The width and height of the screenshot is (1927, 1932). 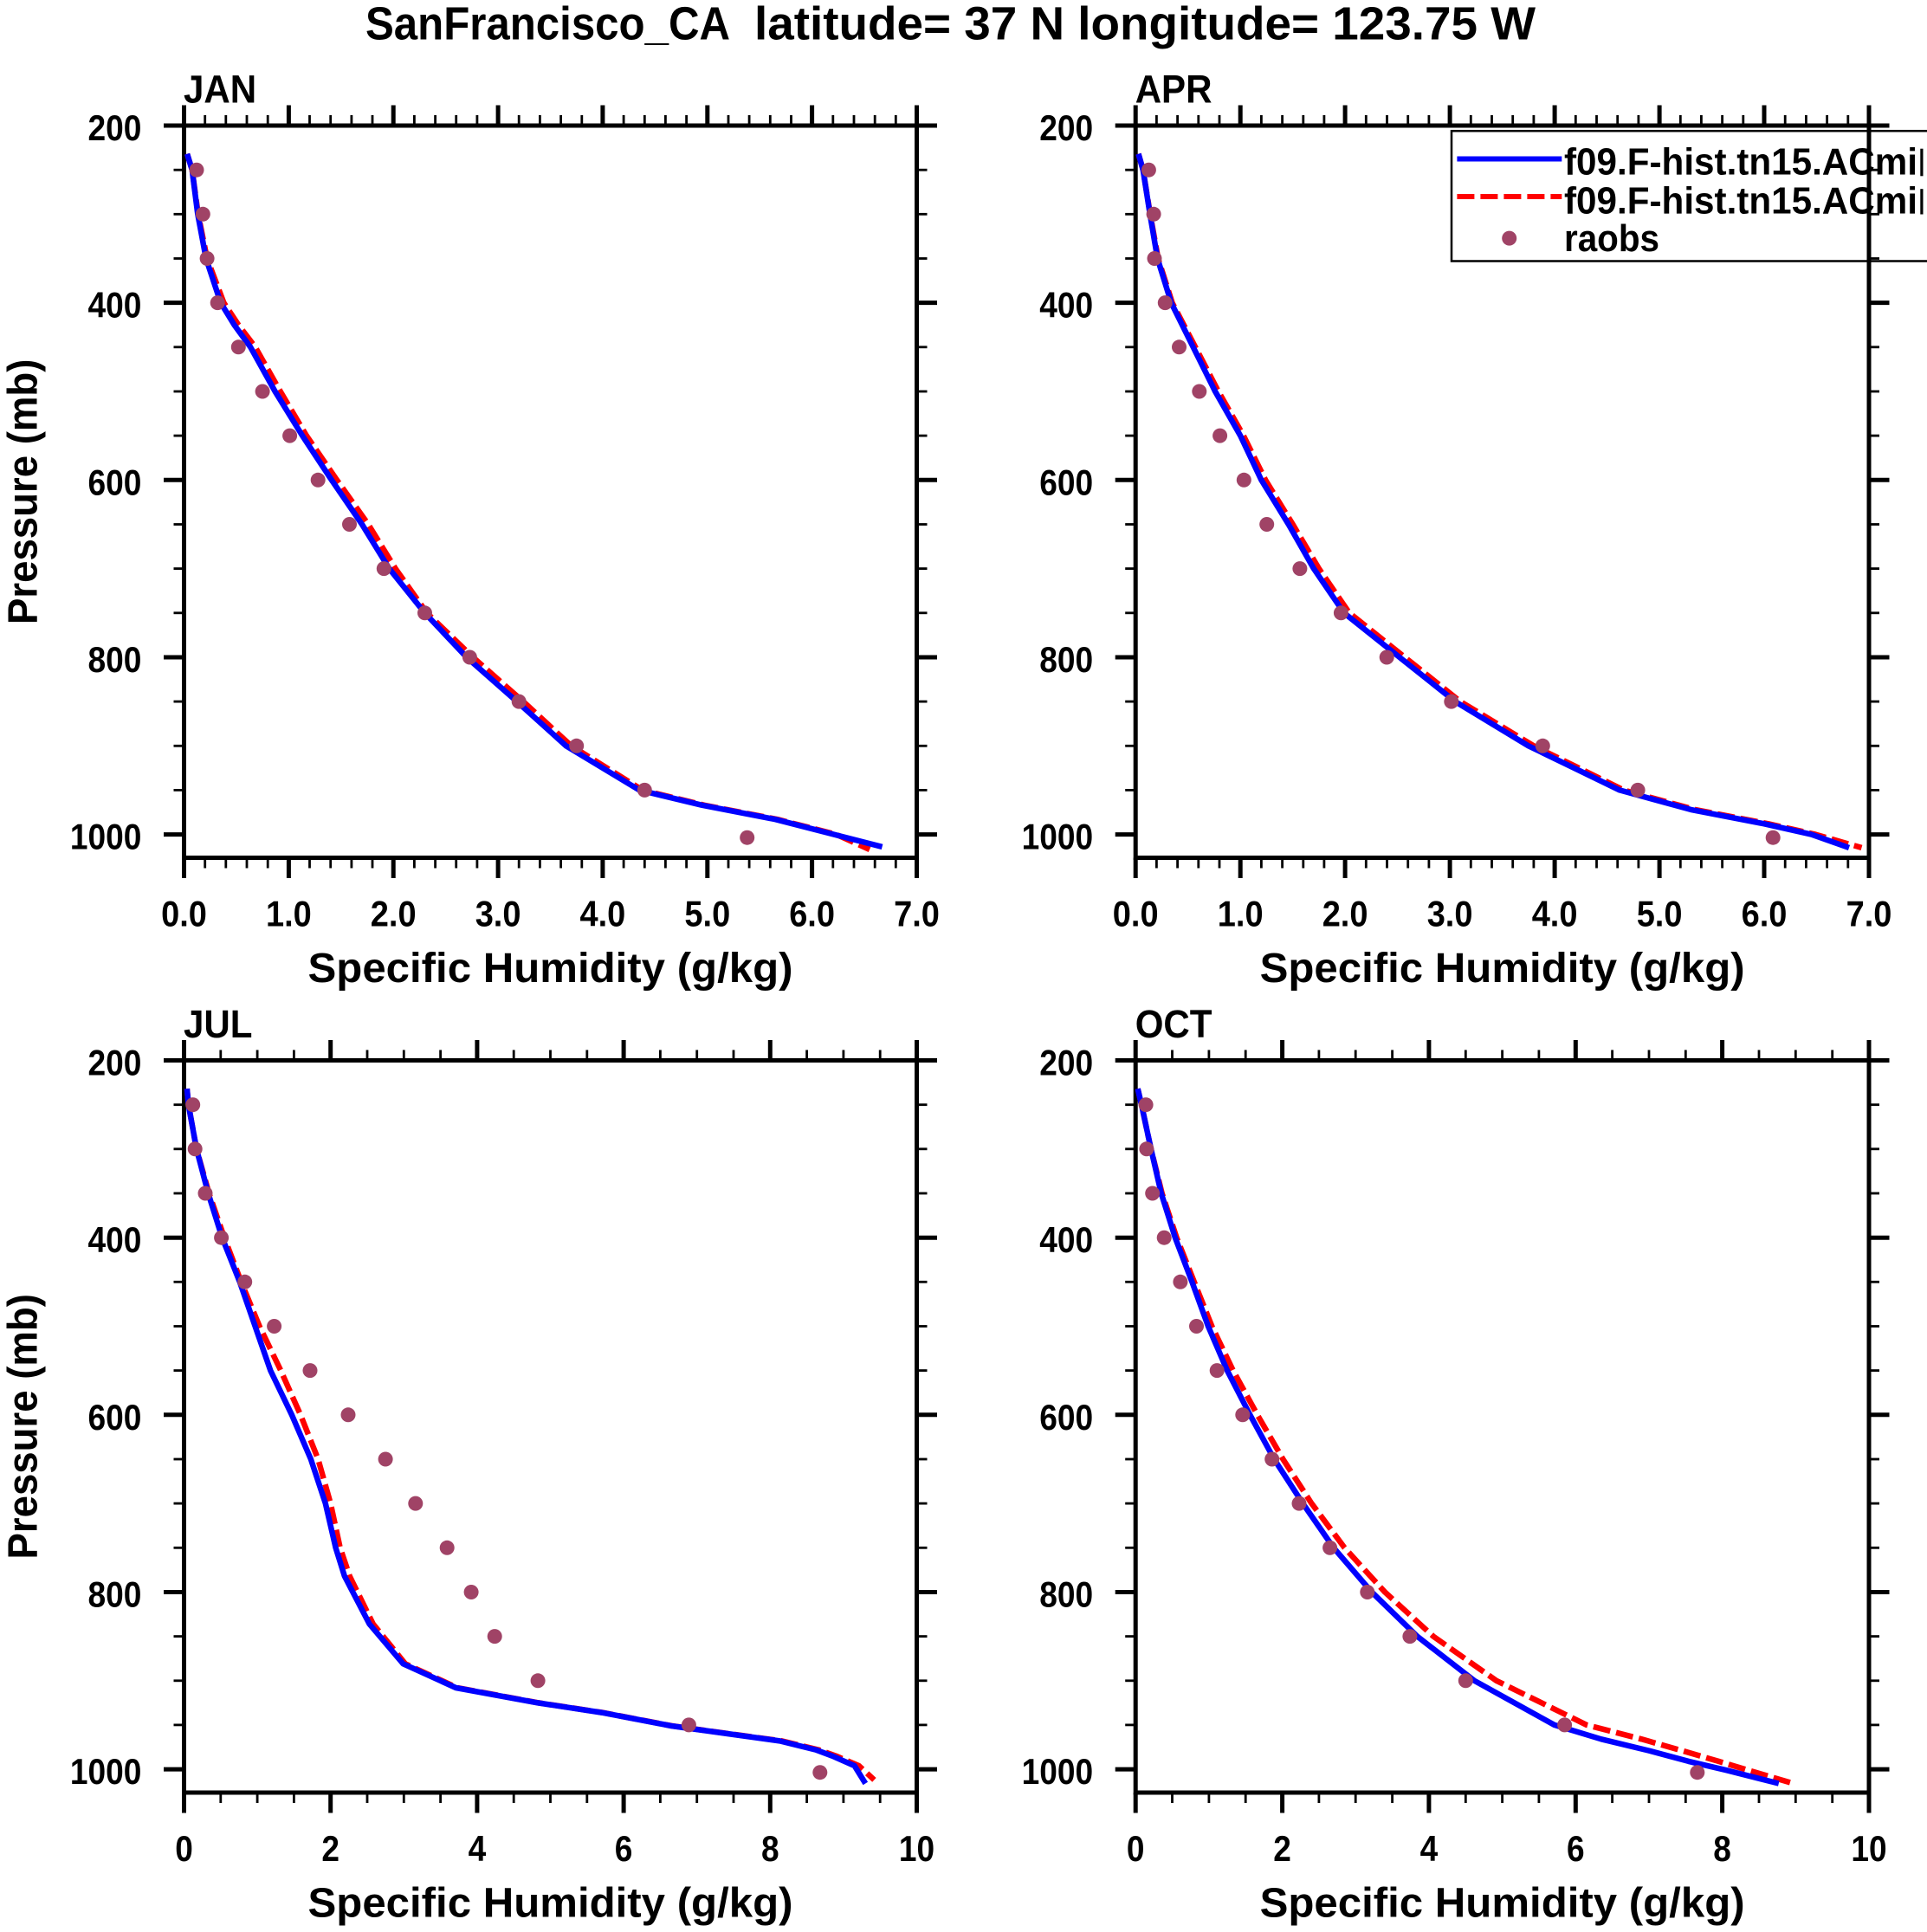 I want to click on svg-text:latitude= 37 N longitude= 123.: latitude= 37 N longitude= 123.75 W, so click(x=1145, y=24).